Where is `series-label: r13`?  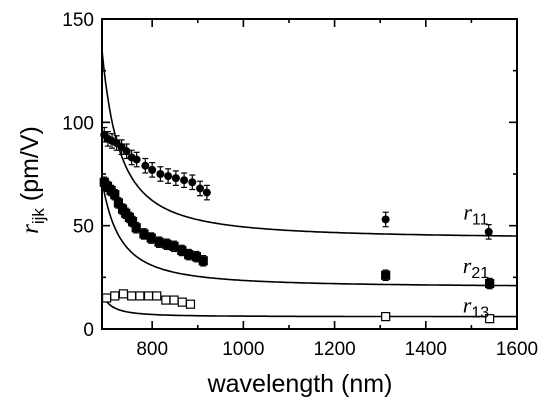
series-label: r13 is located at coordinates (476, 306).